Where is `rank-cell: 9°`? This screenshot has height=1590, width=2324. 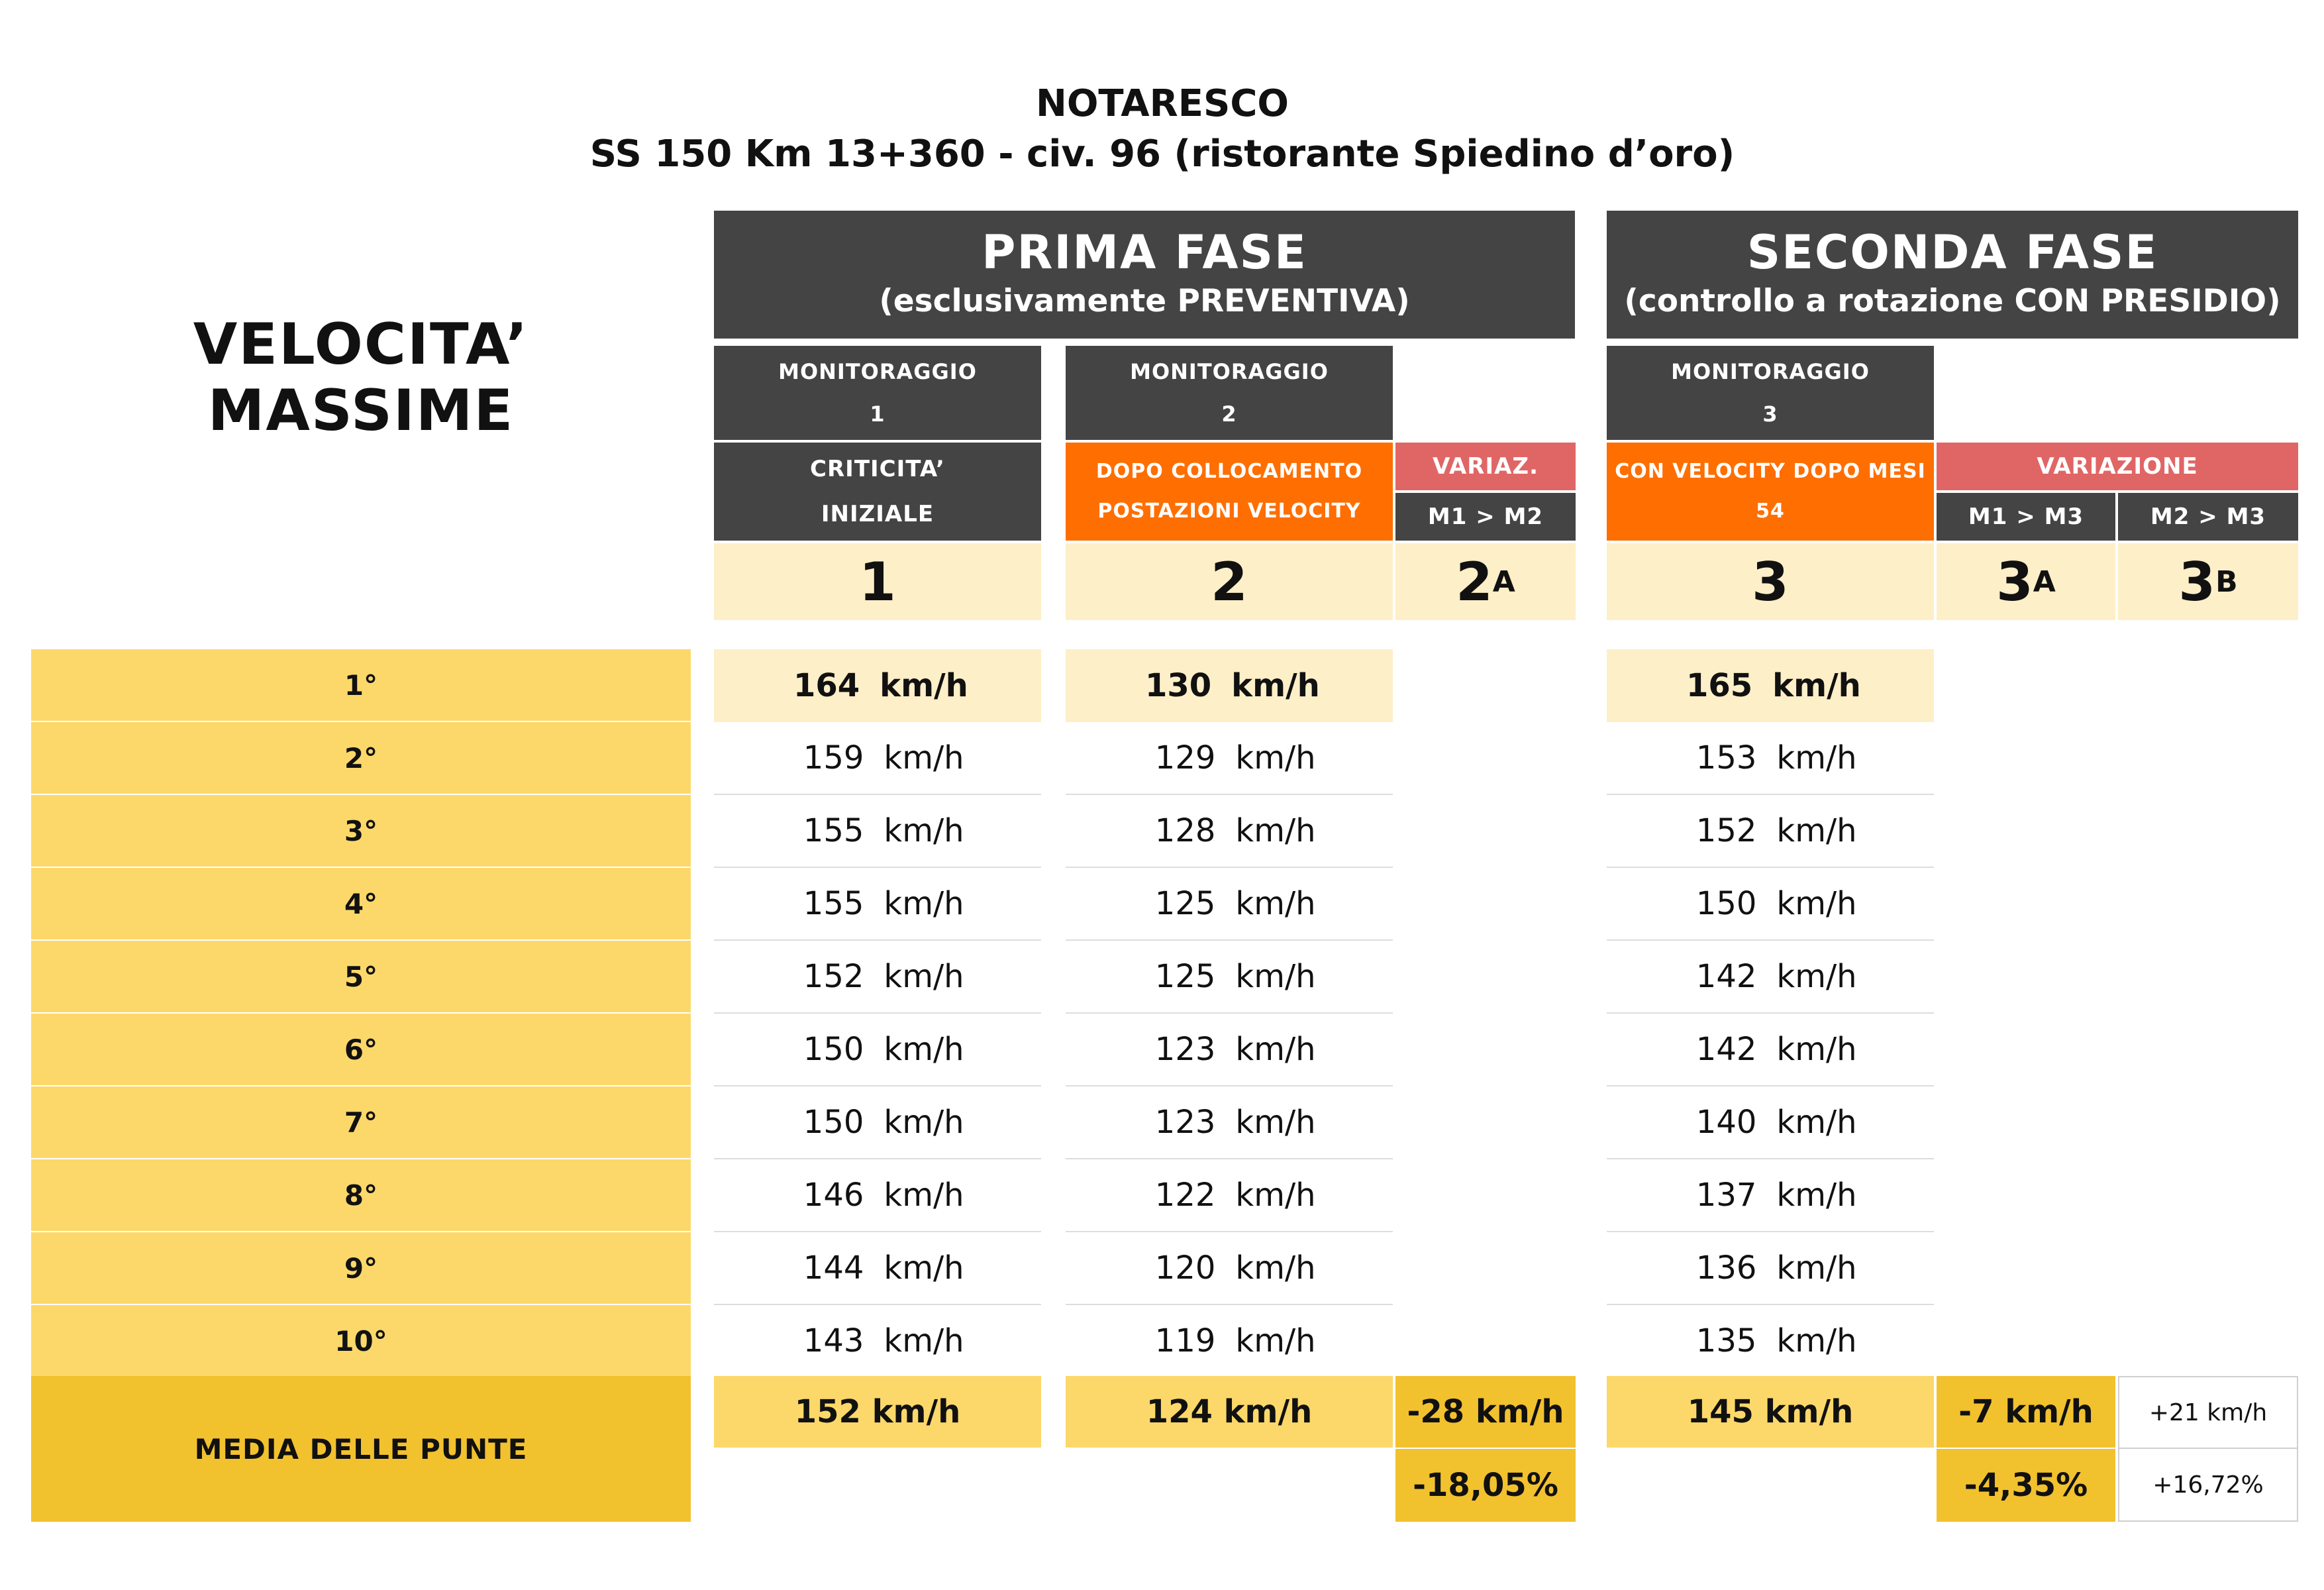 rank-cell: 9° is located at coordinates (361, 1269).